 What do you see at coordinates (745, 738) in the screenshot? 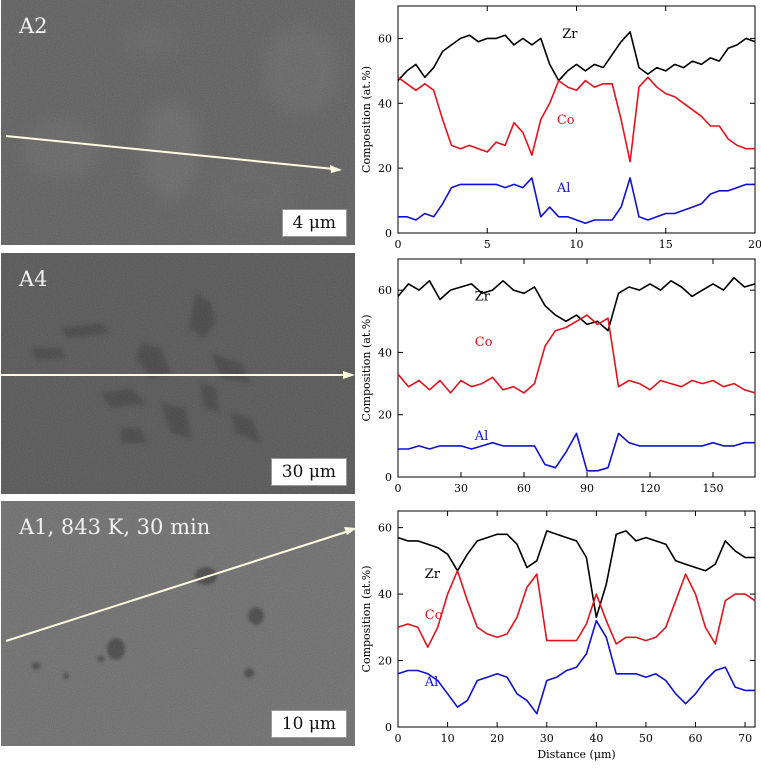
I see `x-tick-label: 70` at bounding box center [745, 738].